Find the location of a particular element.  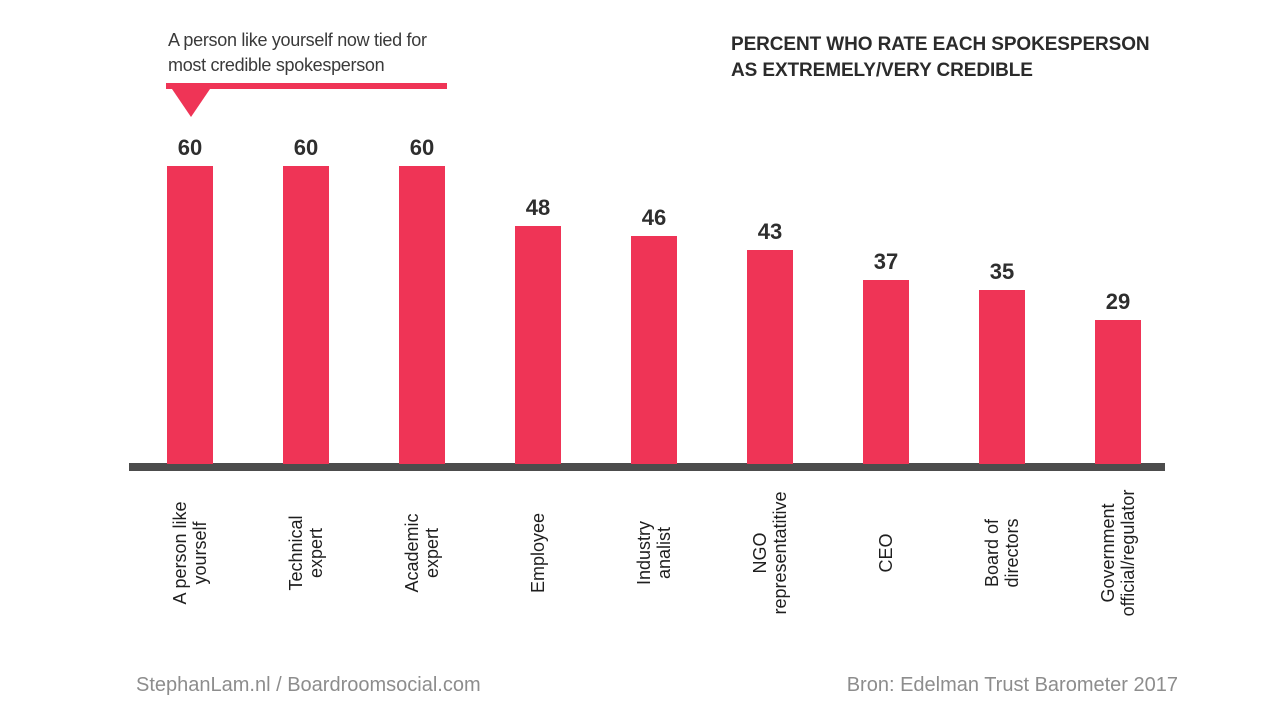

bar-value-label: 29 is located at coordinates (1118, 301).